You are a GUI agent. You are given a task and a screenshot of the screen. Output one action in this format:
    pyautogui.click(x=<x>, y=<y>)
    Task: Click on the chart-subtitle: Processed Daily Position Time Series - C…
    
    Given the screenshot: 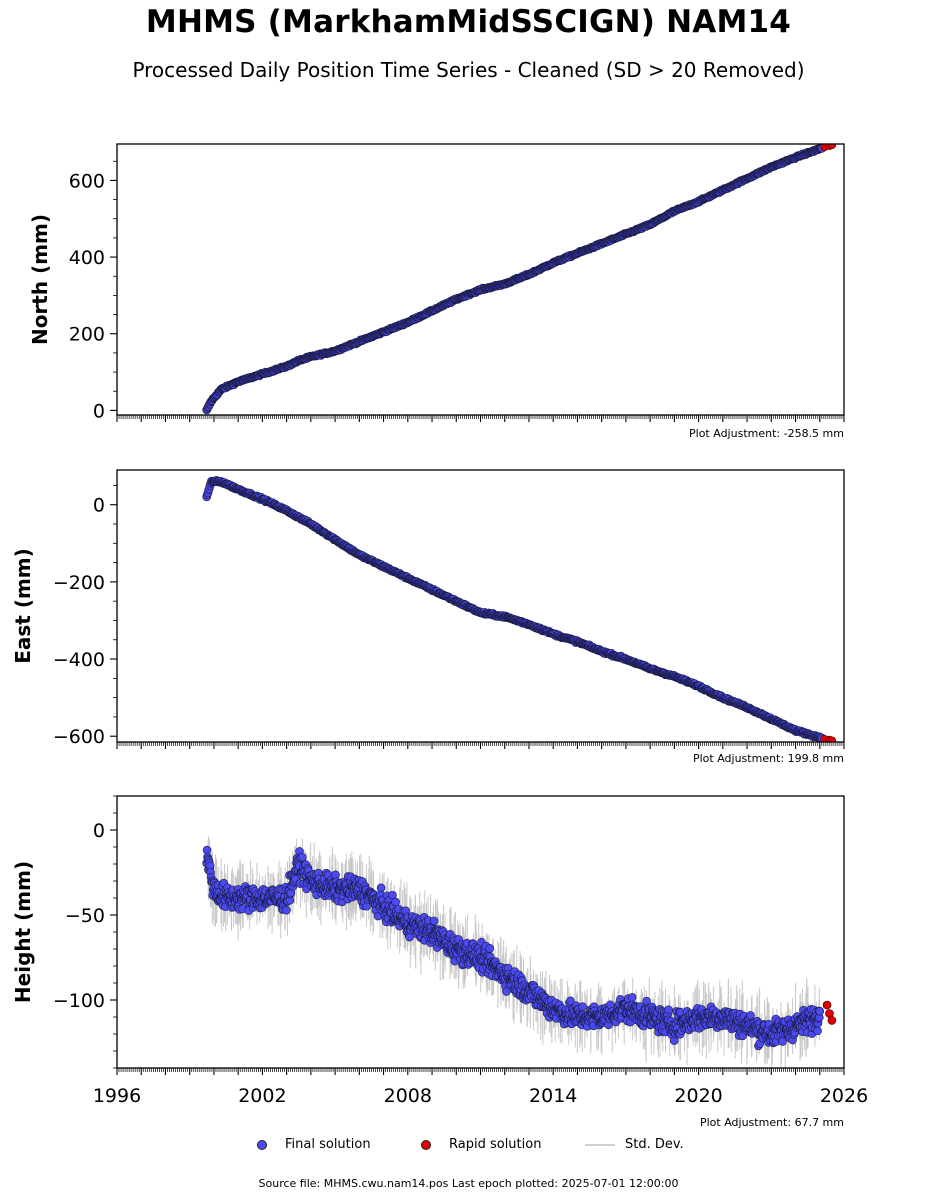 What is the action you would take?
    pyautogui.click(x=468, y=70)
    